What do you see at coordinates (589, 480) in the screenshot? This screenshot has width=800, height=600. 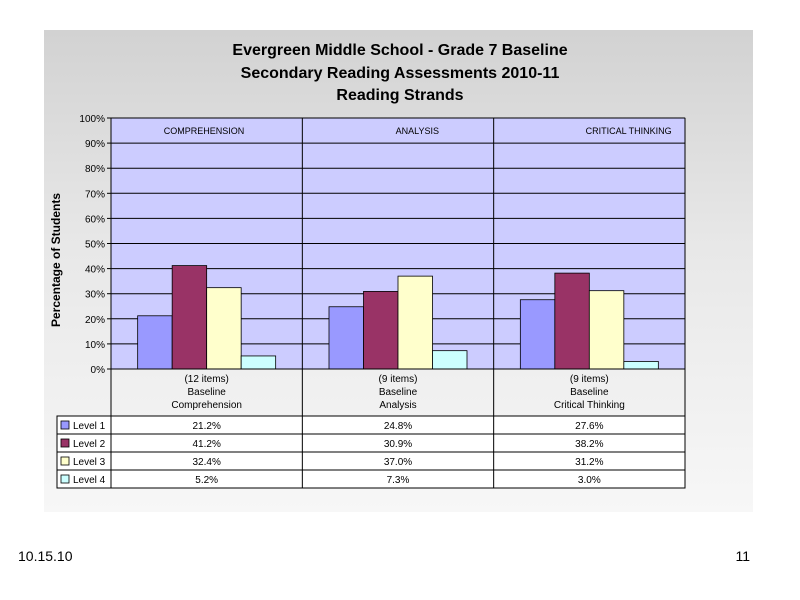 I see `data-table-value: 3.0%` at bounding box center [589, 480].